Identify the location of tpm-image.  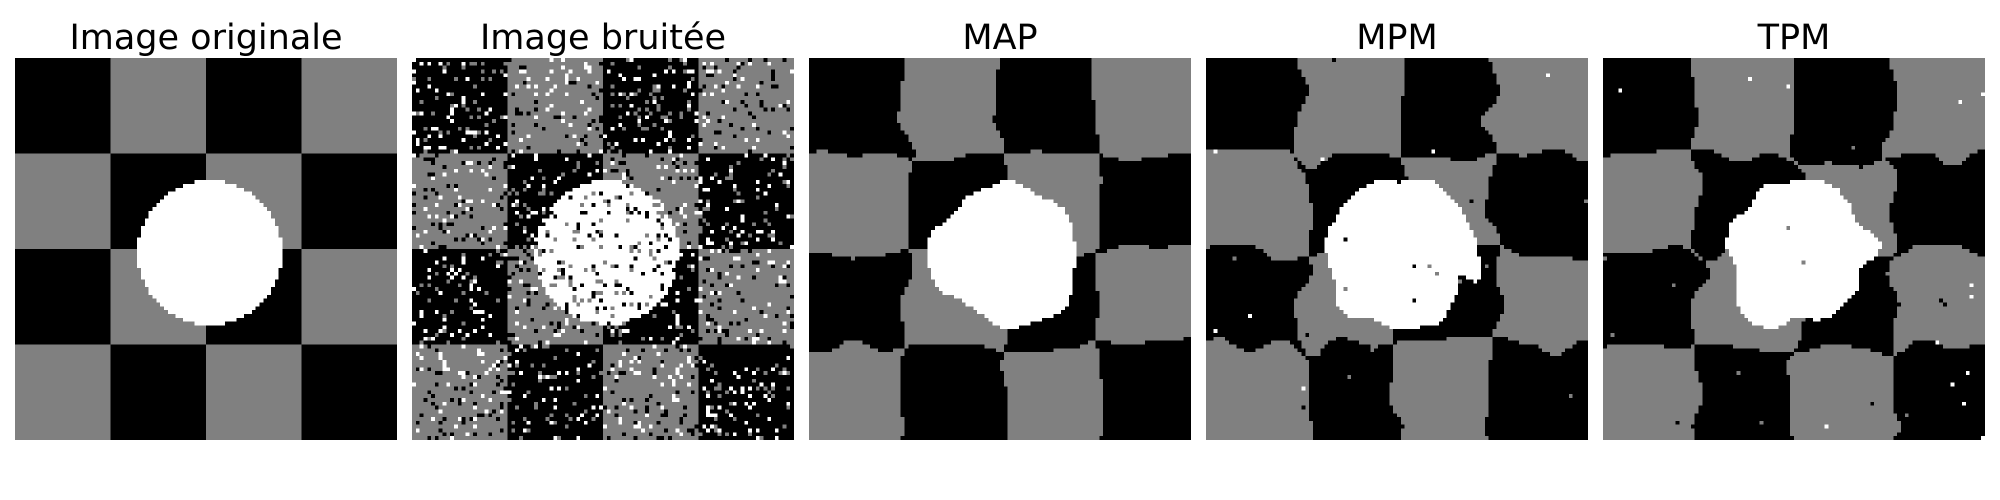
(1794, 249).